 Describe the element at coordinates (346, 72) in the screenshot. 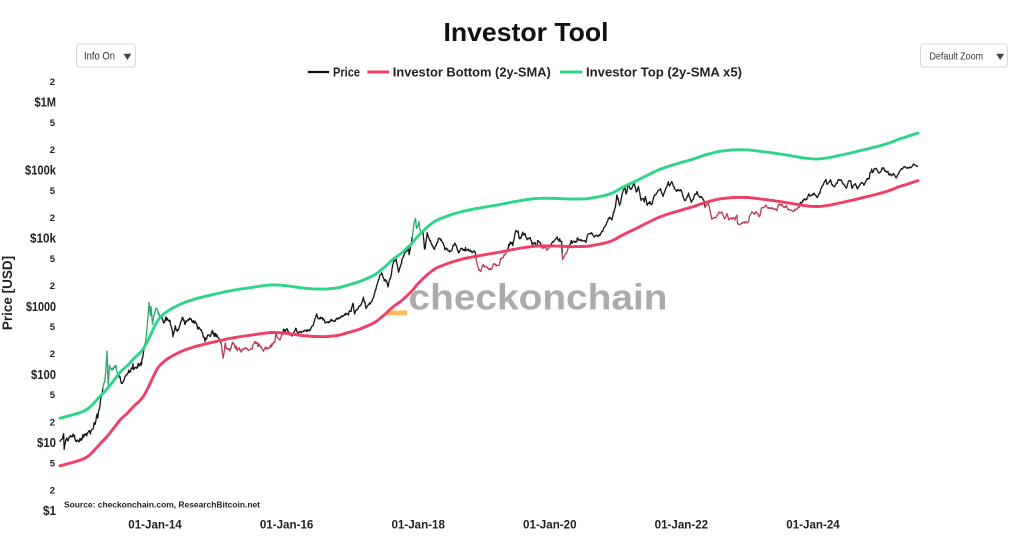

I see `svg-text: Price` at that location.